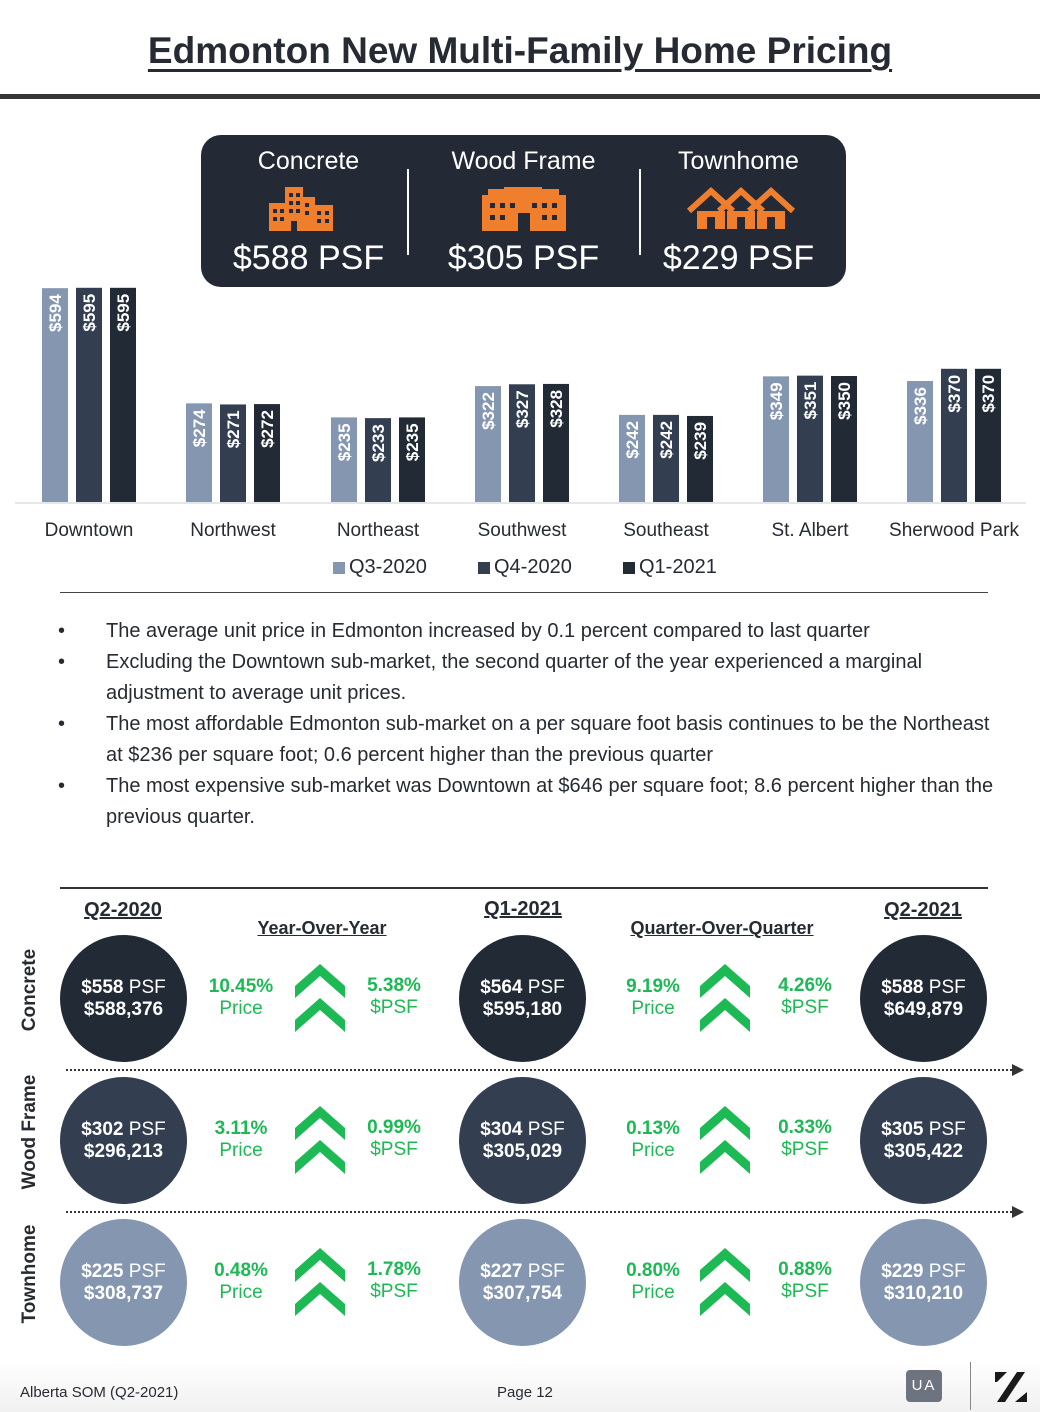  I want to click on bar-data-label: $327, so click(522, 409).